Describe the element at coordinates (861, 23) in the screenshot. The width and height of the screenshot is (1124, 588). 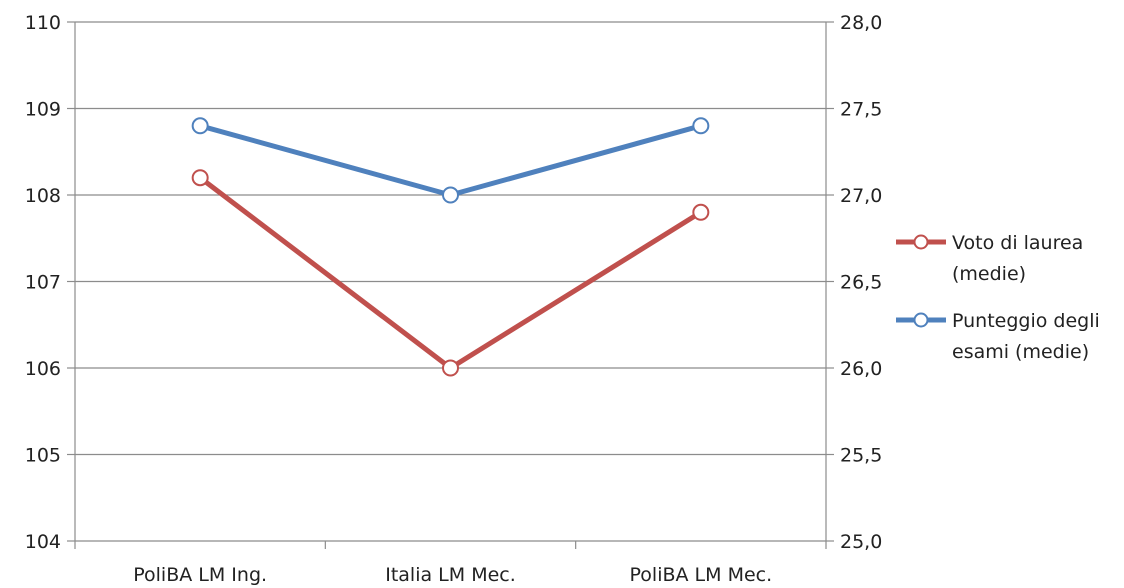
I see `right-tick-label-6: 28,0` at that location.